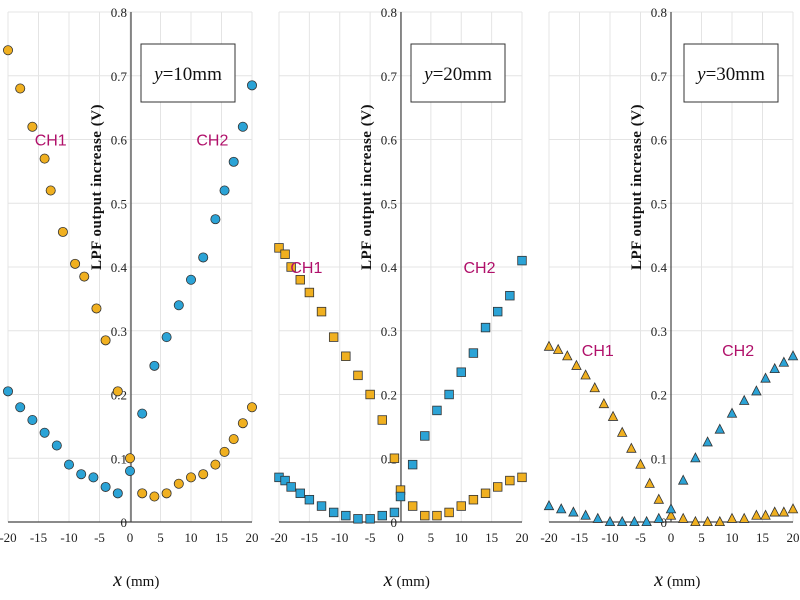  What do you see at coordinates (522, 537) in the screenshot?
I see `x-tick-label: 20` at bounding box center [522, 537].